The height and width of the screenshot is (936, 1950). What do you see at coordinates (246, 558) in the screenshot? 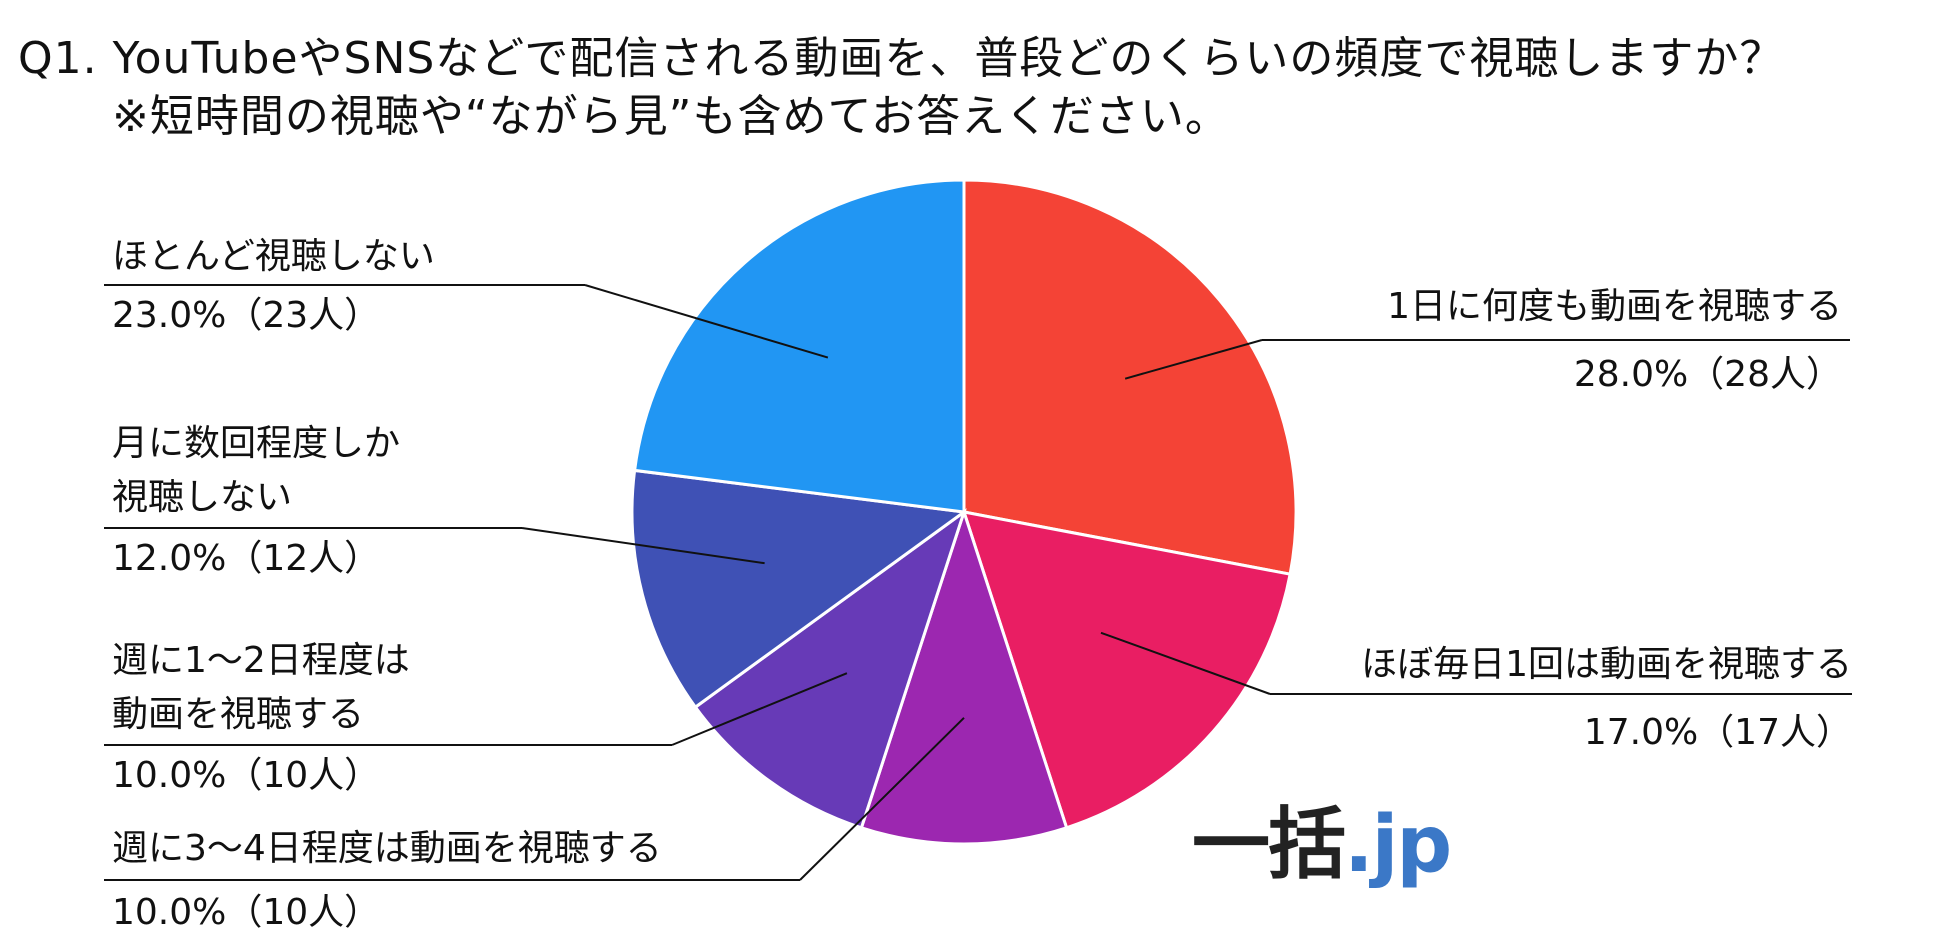
I see `slice-value-label: 12.0%（12人）` at bounding box center [246, 558].